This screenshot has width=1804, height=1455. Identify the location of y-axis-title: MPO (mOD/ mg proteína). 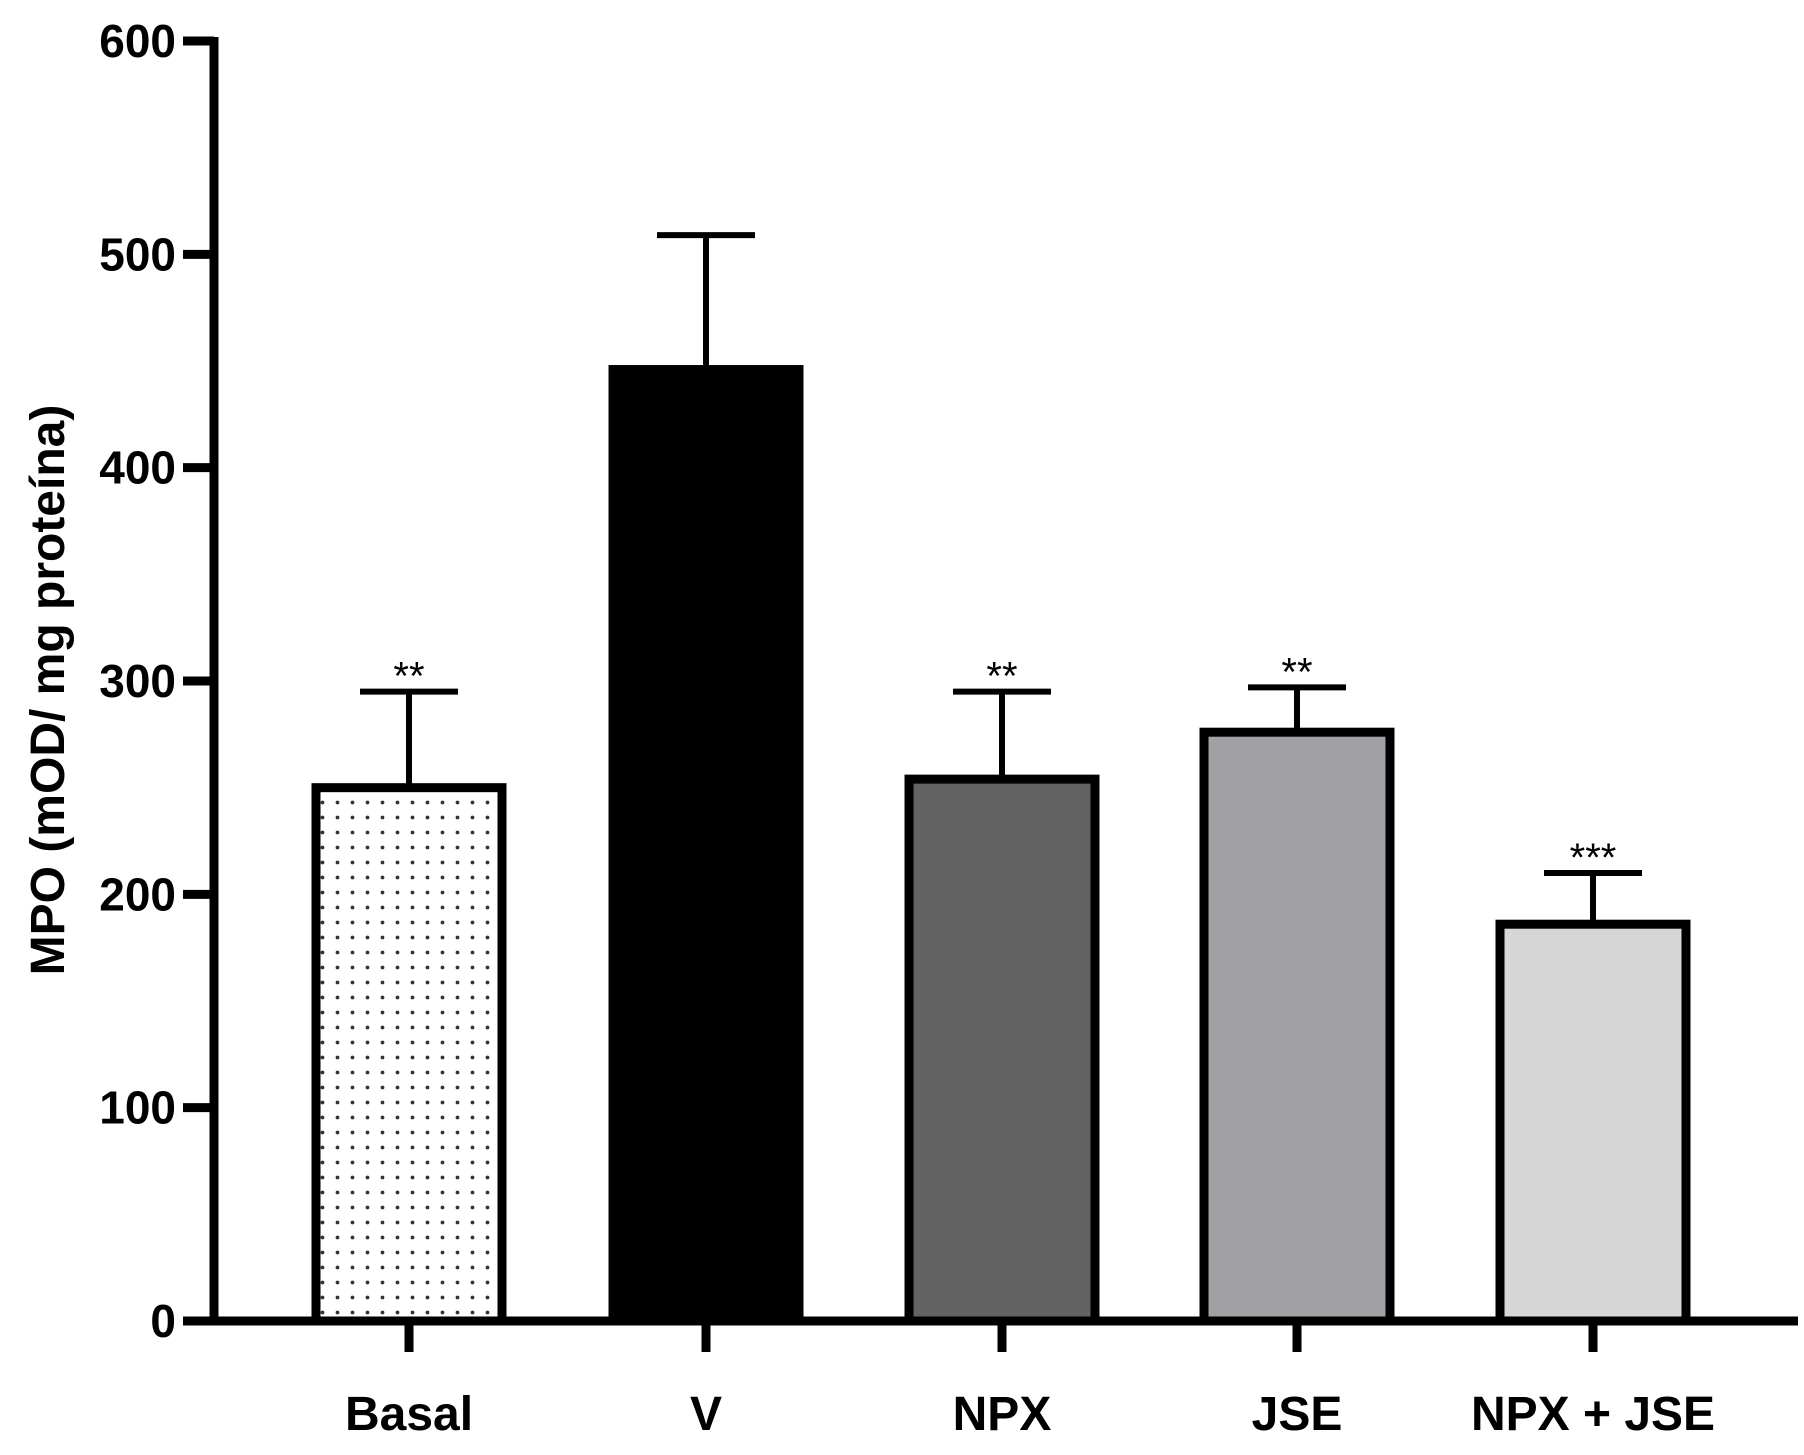
(48, 690).